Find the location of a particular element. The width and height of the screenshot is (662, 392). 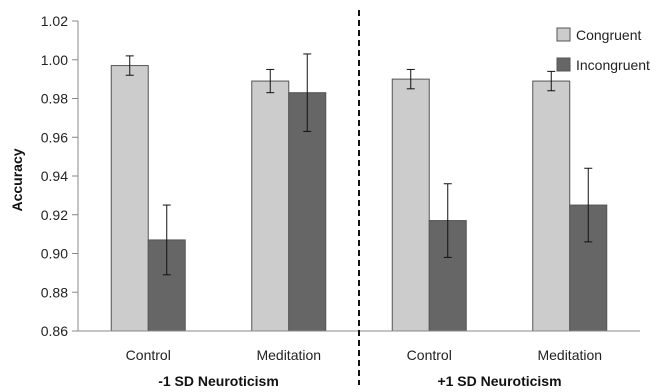

y-tick-label: 0.98 is located at coordinates (54, 99).